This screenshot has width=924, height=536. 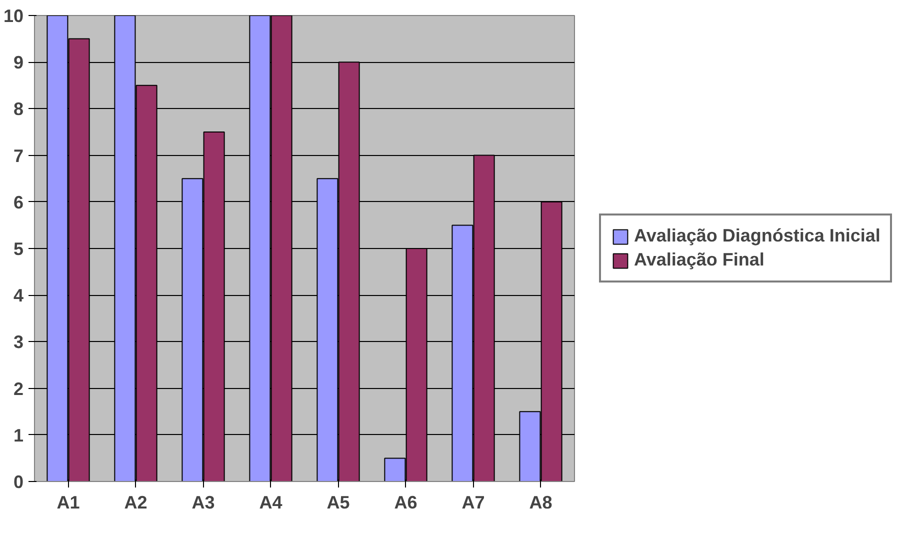 What do you see at coordinates (270, 502) in the screenshot?
I see `x-tick-label: A4` at bounding box center [270, 502].